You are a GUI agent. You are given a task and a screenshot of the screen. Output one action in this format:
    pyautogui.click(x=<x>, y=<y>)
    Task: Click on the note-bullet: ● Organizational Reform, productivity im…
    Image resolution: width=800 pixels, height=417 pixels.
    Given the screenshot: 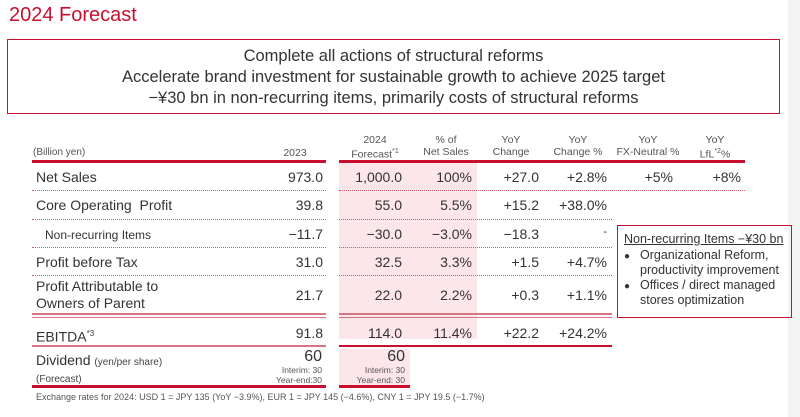 What is the action you would take?
    pyautogui.click(x=704, y=263)
    